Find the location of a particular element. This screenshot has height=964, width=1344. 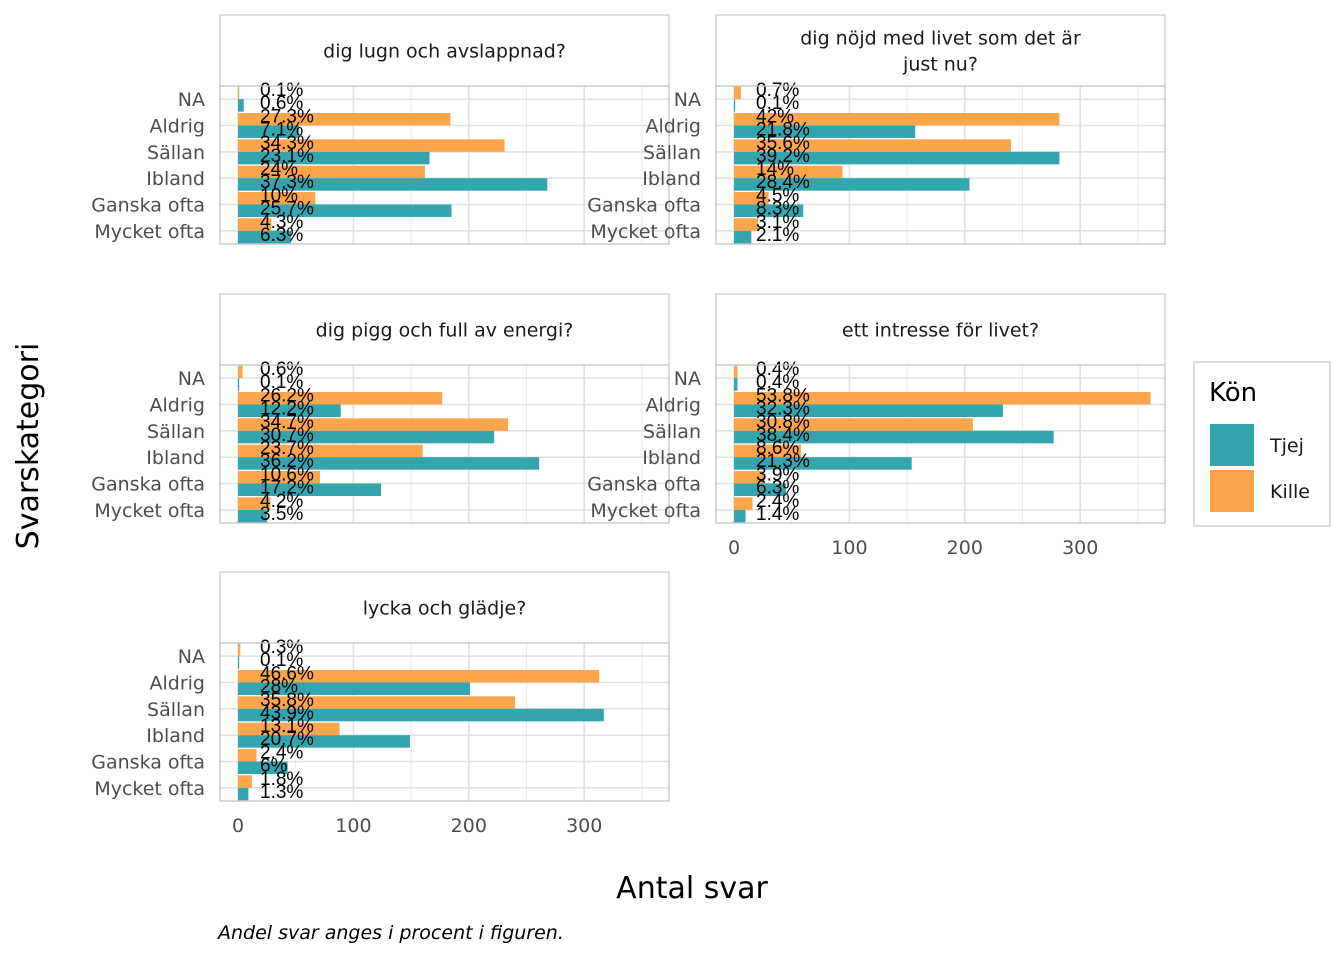

facet-title: dig nöjd med livet som det är is located at coordinates (940, 39).